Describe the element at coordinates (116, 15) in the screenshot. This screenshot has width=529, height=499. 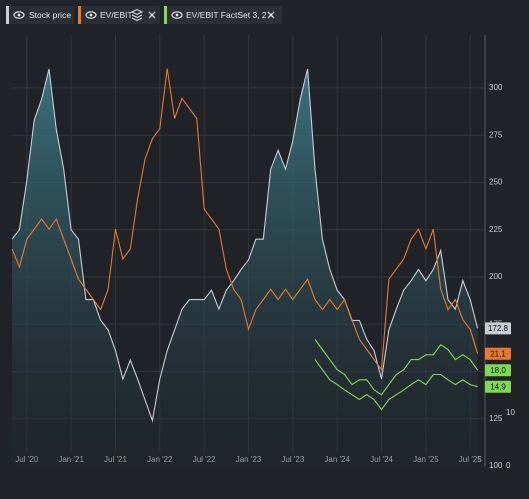
I see `legend-label: EV/EBIT` at that location.